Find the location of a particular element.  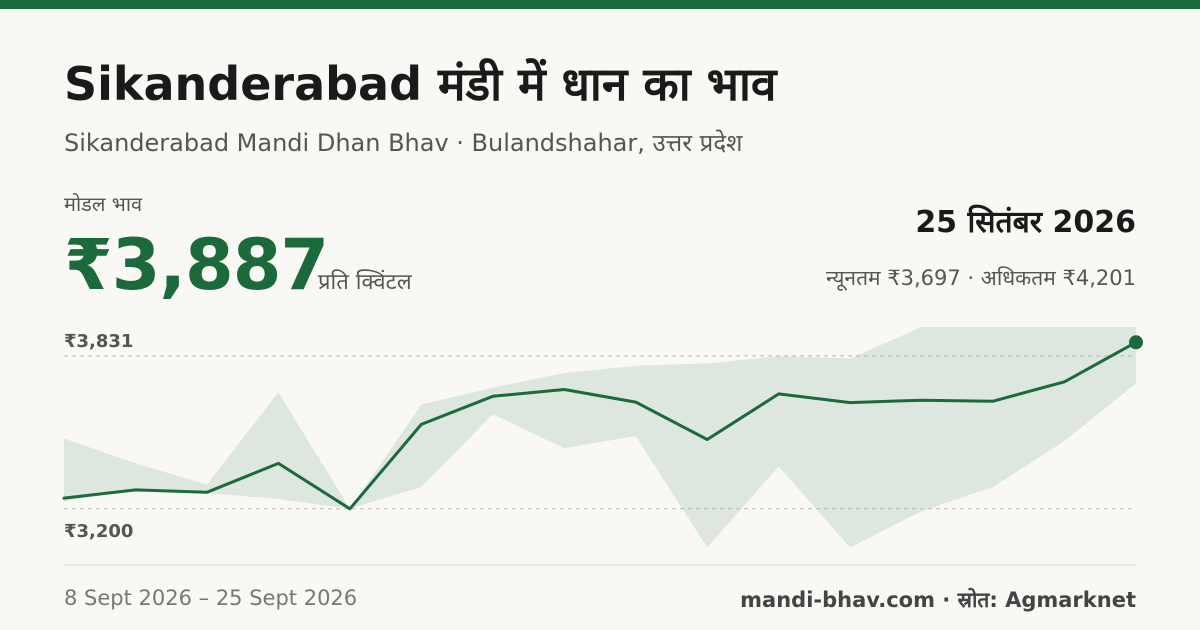

footer-date-range: 8 Sept 2026 – 25 Sept 2026 is located at coordinates (211, 598).